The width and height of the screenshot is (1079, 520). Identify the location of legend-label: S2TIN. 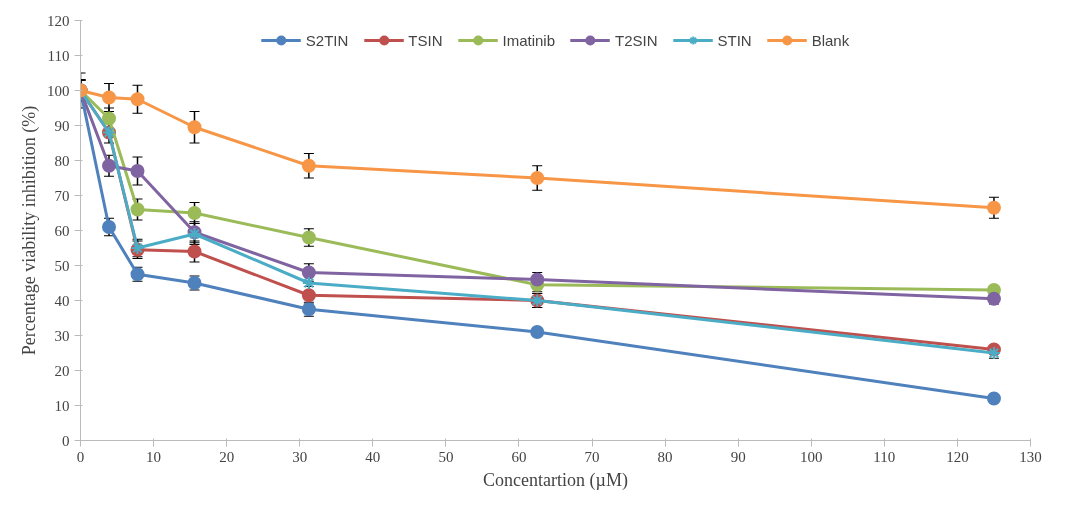
(327, 40).